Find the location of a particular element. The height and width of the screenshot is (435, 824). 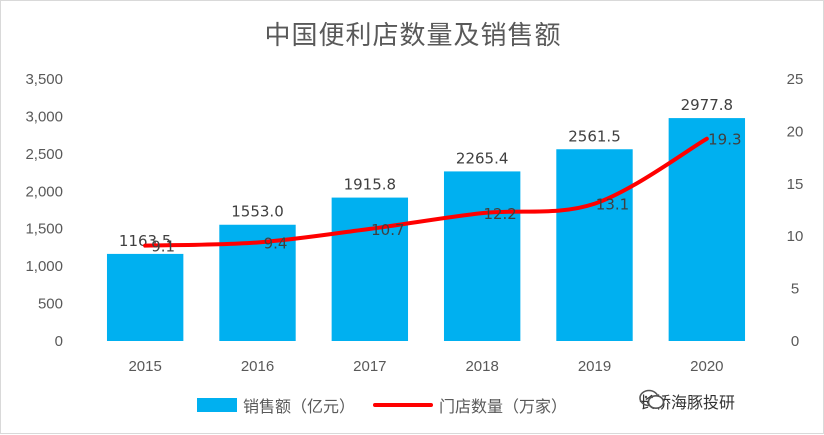

left-axis-tick: 0 is located at coordinates (59, 341).